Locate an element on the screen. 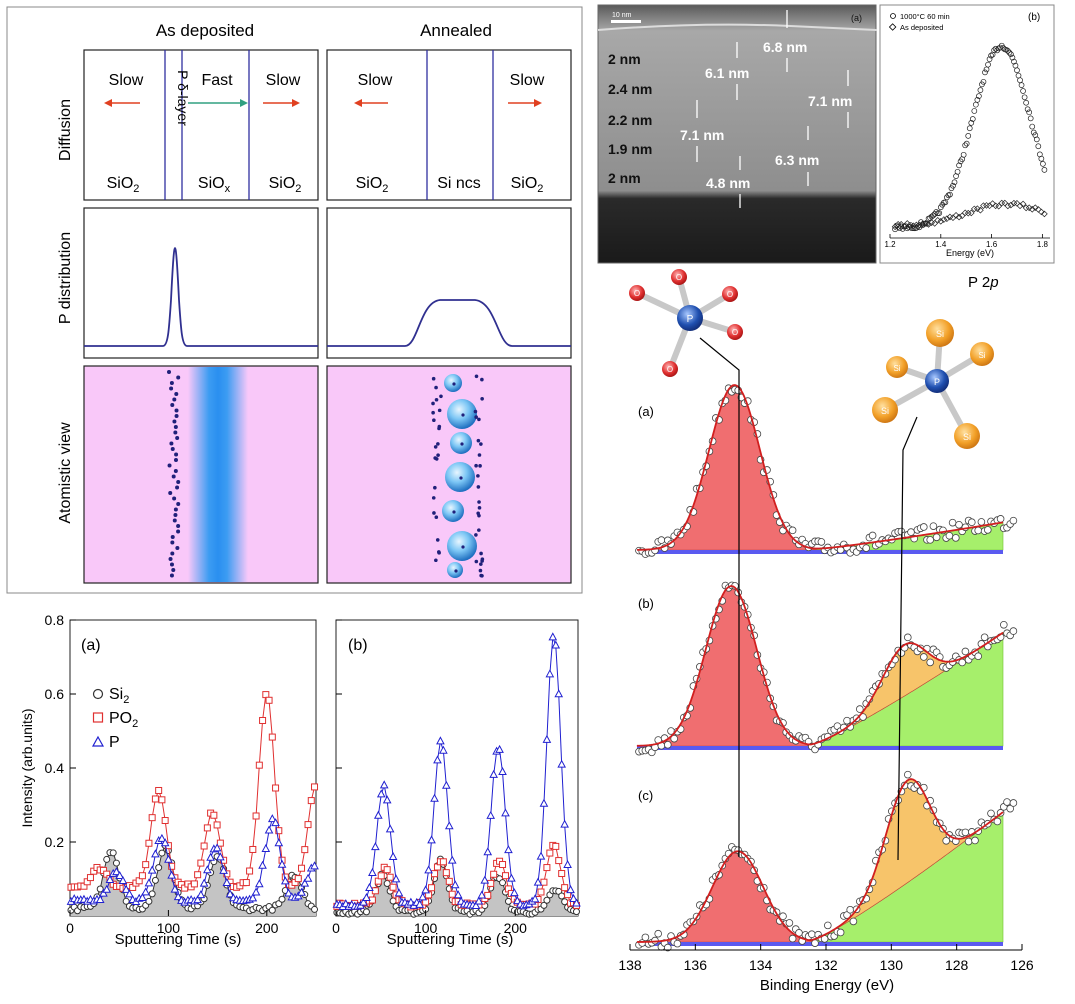 This screenshot has width=1075, height=1004. sims-ylabel: Intensity (arb.units) is located at coordinates (27, 767).